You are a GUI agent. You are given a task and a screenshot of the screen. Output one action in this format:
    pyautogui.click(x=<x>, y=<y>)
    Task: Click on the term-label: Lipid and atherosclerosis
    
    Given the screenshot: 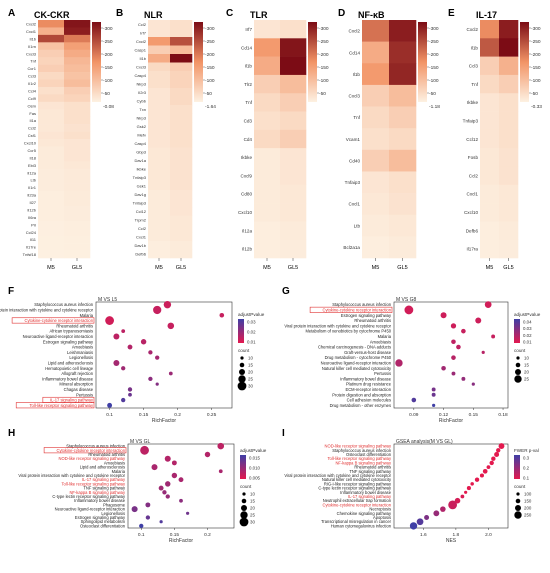 What is the action you would take?
    pyautogui.click(x=102, y=467)
    